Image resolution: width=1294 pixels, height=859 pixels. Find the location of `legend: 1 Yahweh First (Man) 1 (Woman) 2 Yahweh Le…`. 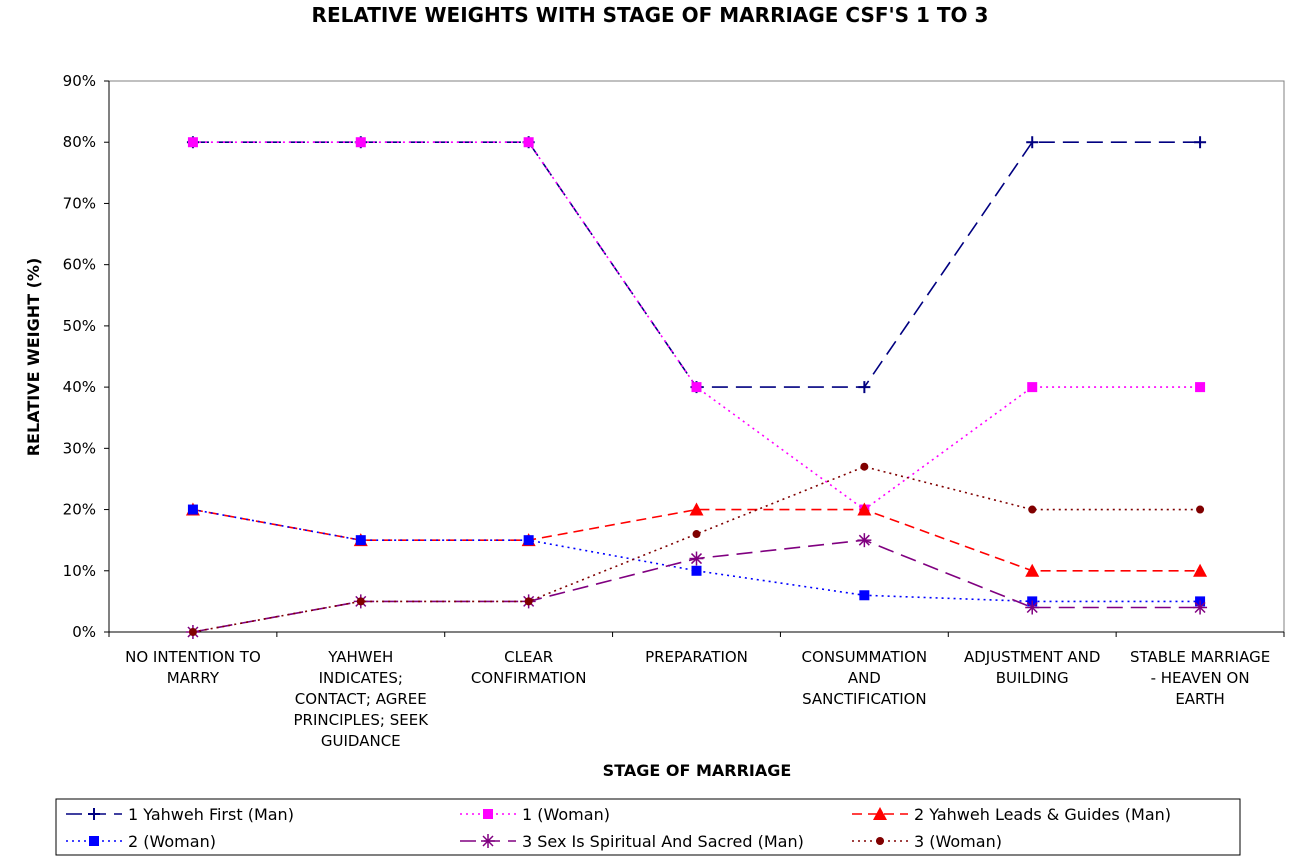

legend: 1 Yahweh First (Man) 1 (Woman) 2 Yahweh Le… is located at coordinates (618, 828).